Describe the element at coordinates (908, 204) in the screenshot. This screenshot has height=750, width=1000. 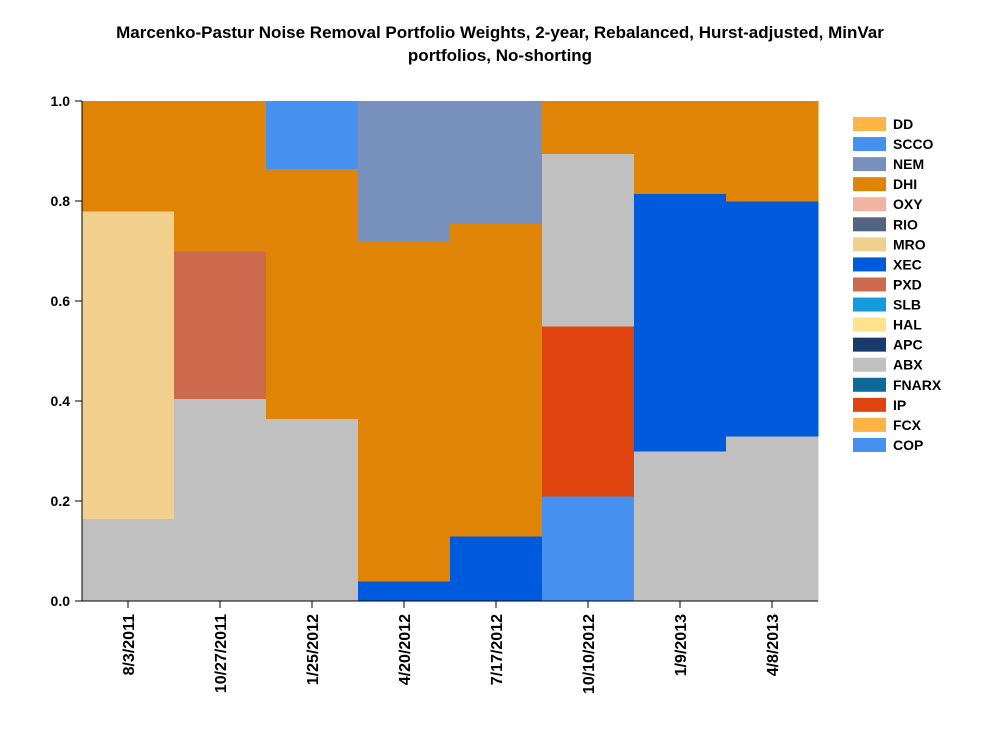
I see `legend-label-oxy: OXY` at that location.